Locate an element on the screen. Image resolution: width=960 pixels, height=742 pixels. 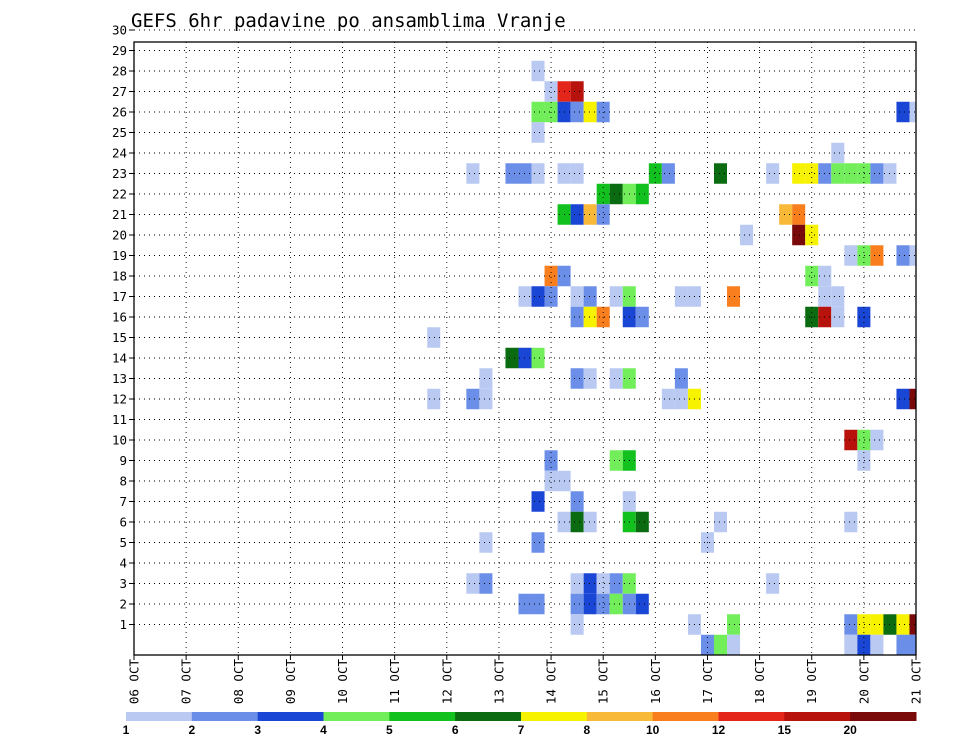
y-tick-label: 21 is located at coordinates (119, 214).